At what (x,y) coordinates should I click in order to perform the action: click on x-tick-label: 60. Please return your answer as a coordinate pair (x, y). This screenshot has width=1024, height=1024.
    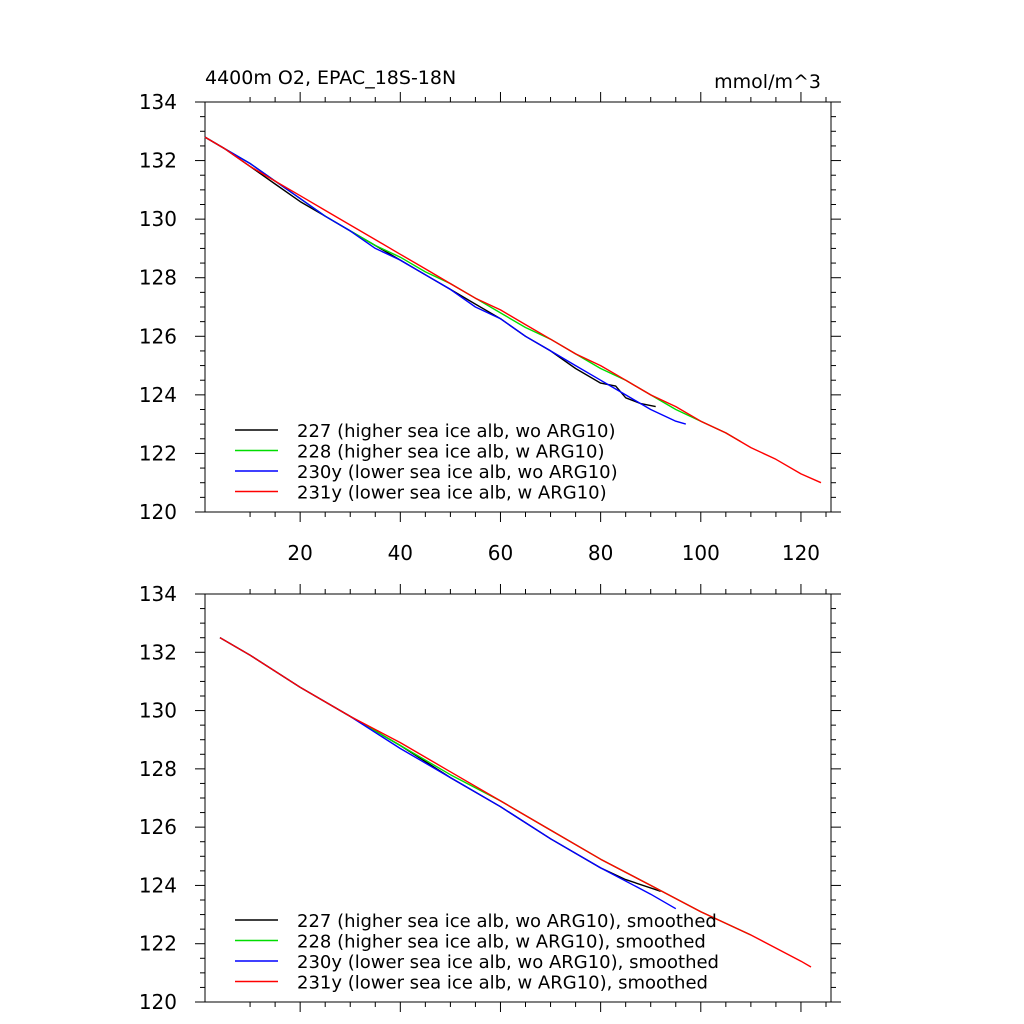
    Looking at the image, I should click on (500, 553).